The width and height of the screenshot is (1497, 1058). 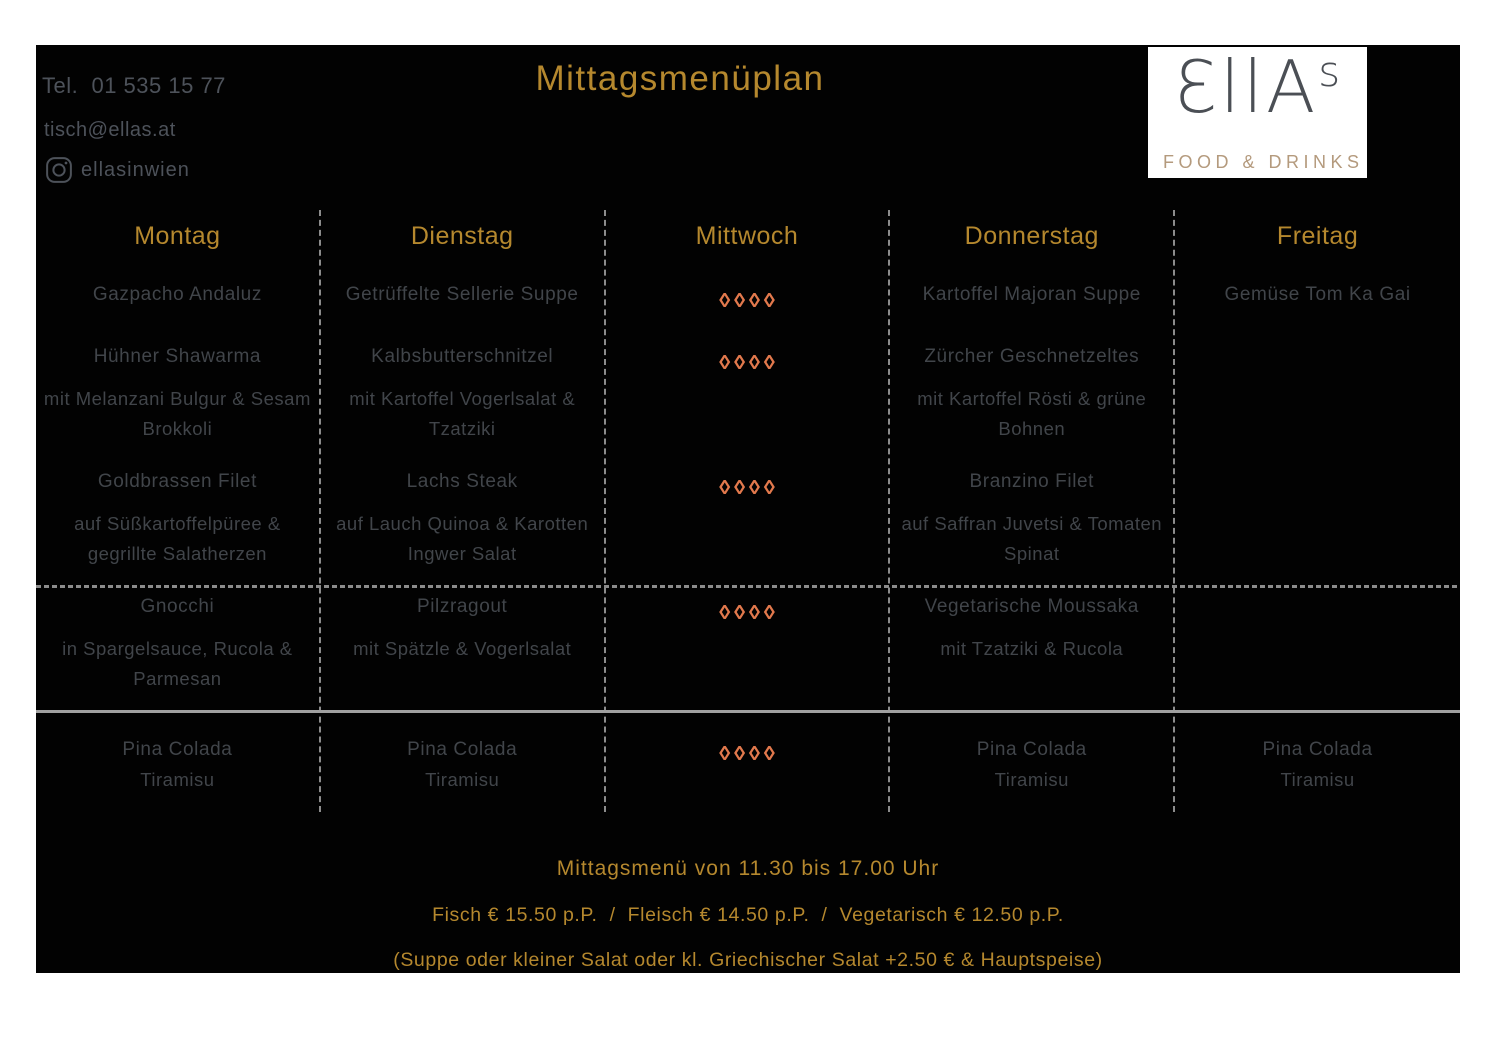 I want to click on menu-cell-dessert-donnerstag: Pina Colada Tiramisu, so click(x=1031, y=761).